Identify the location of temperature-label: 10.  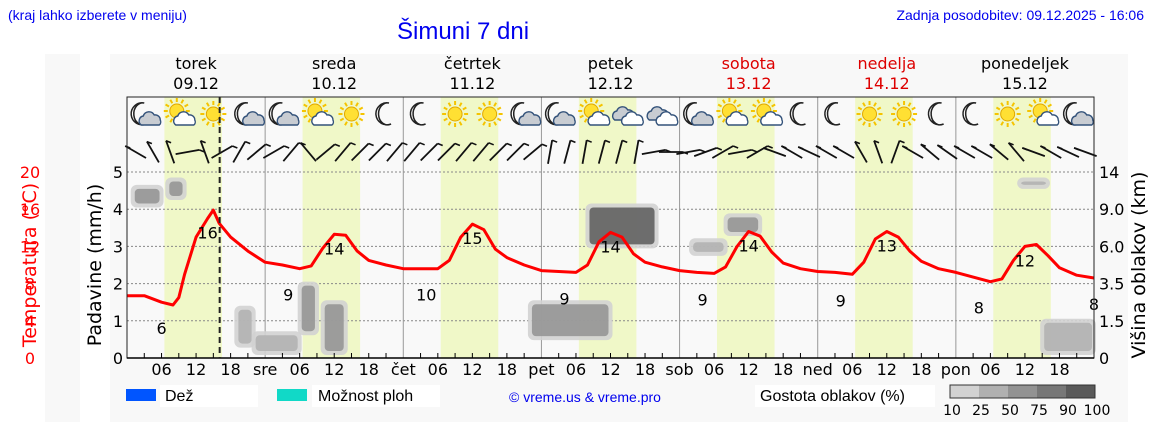
(426, 295).